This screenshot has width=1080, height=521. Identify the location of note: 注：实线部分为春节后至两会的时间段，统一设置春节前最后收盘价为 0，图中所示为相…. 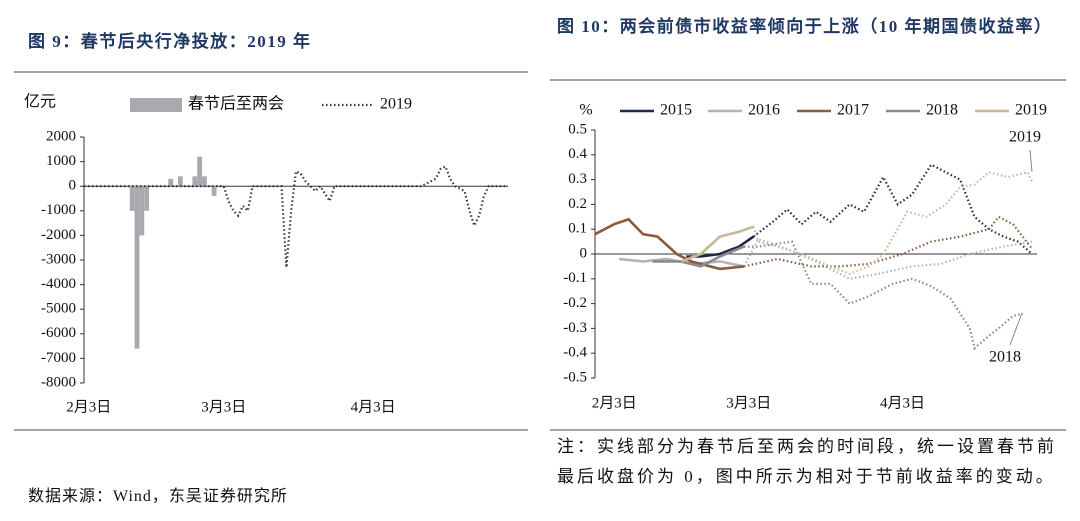
(807, 461).